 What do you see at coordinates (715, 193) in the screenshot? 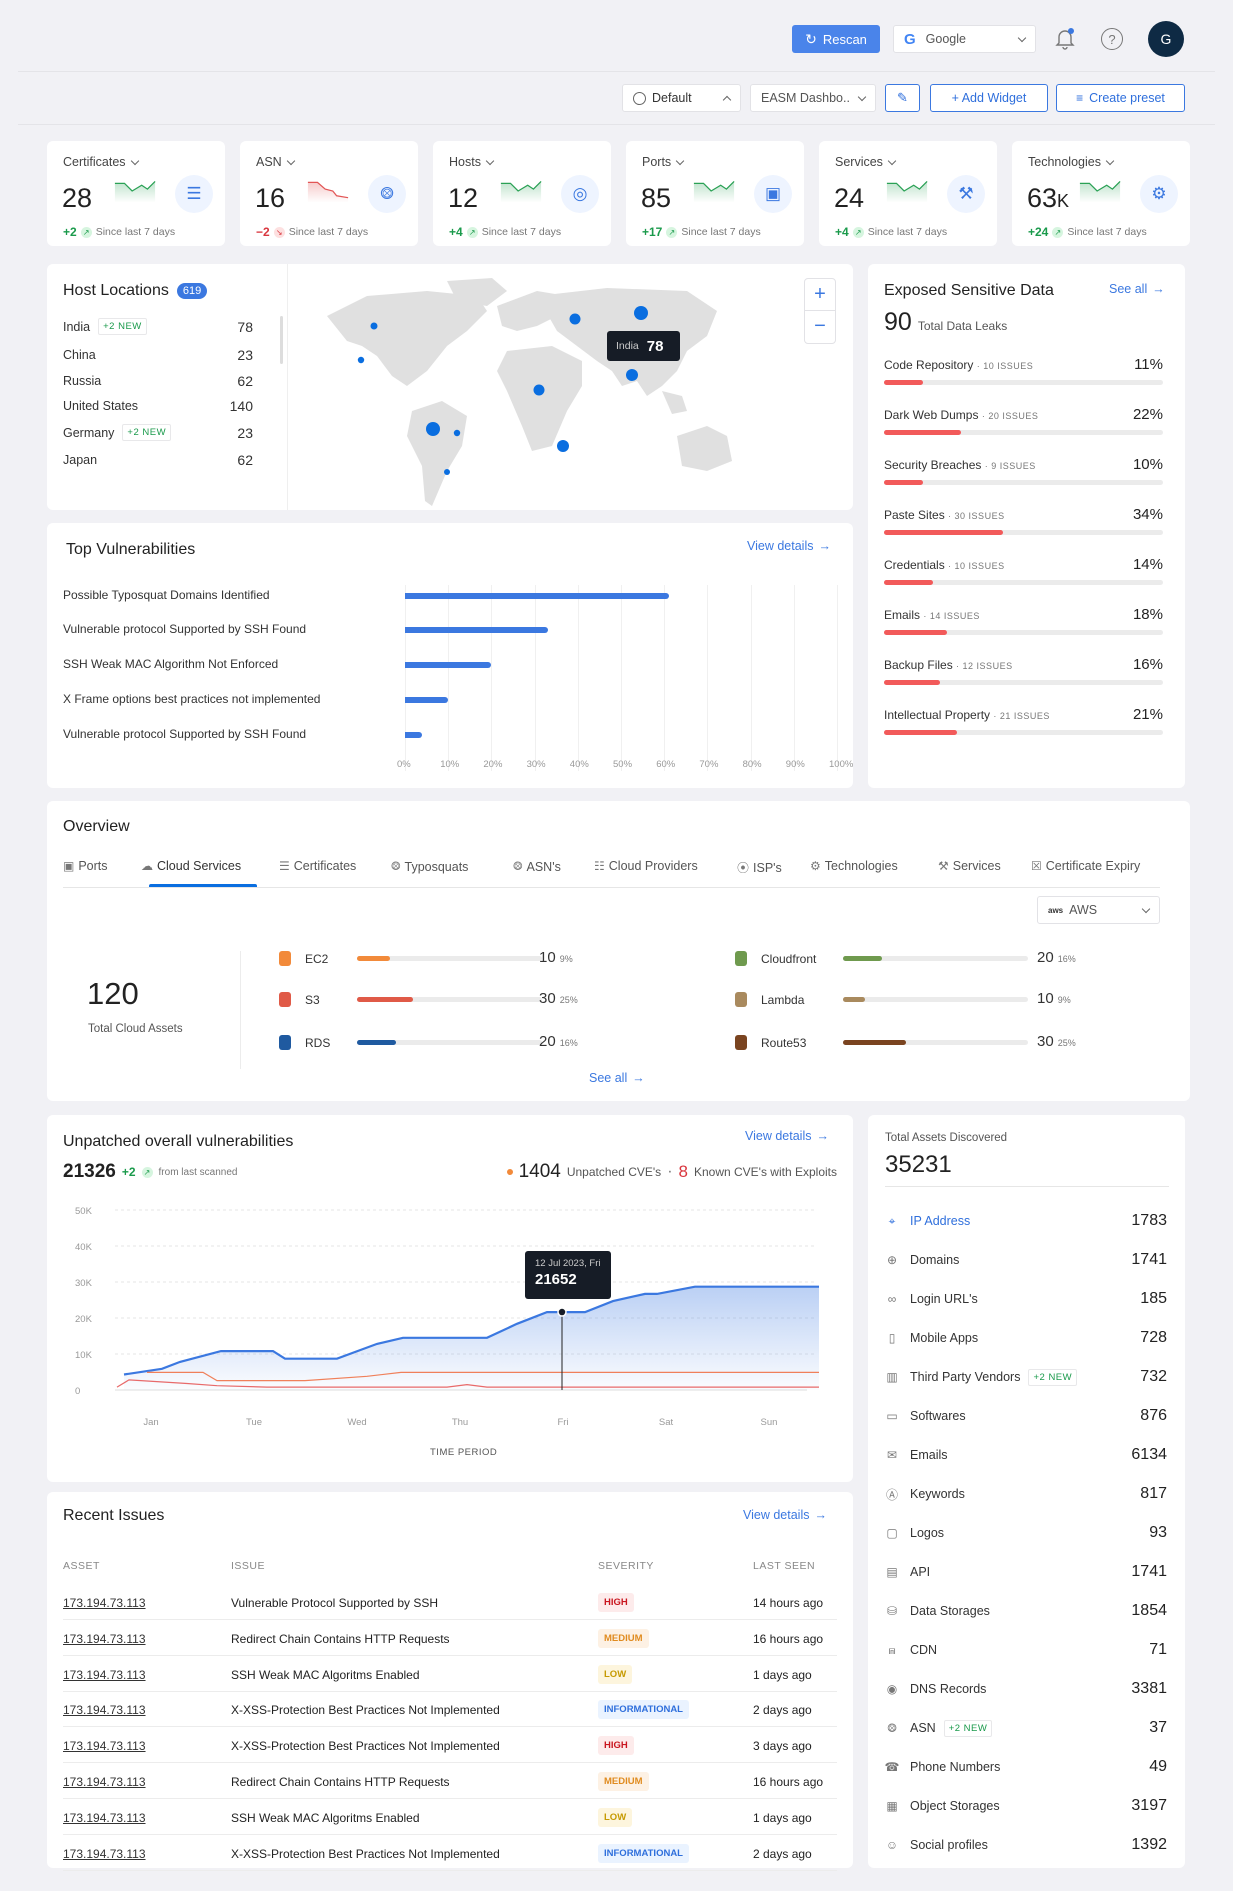
I see `stat-card-ports: Ports 85 ▣ +17 ↗ Since last 7 days` at bounding box center [715, 193].